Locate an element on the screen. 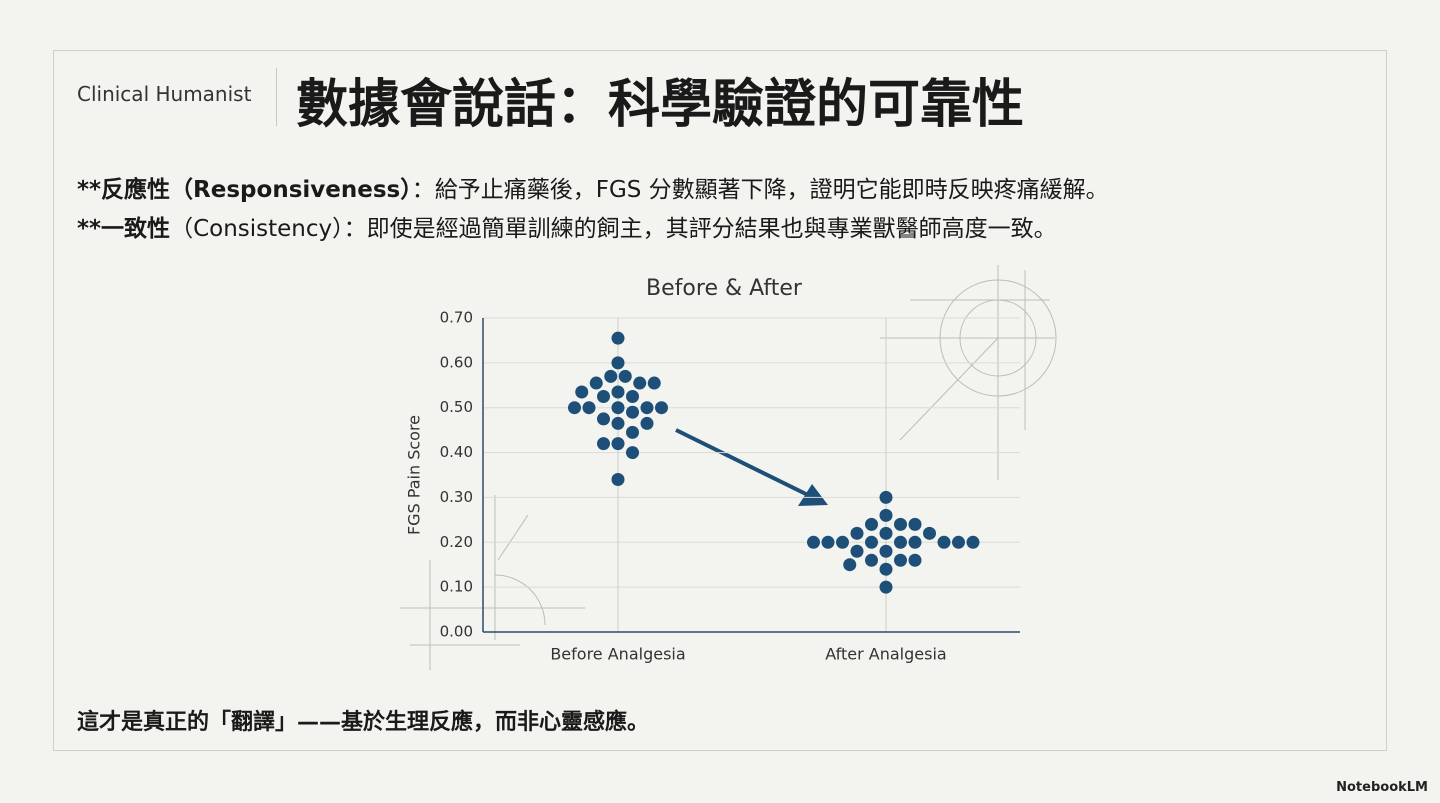  watermark: NotebookLM is located at coordinates (1382, 787).